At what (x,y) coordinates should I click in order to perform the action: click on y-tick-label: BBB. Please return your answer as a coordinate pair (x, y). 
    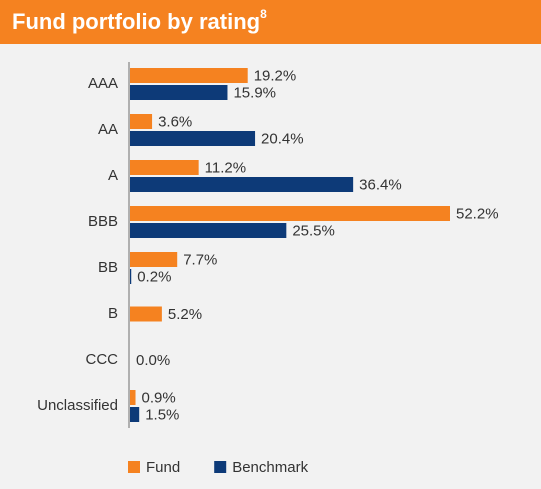
    Looking at the image, I should click on (103, 221).